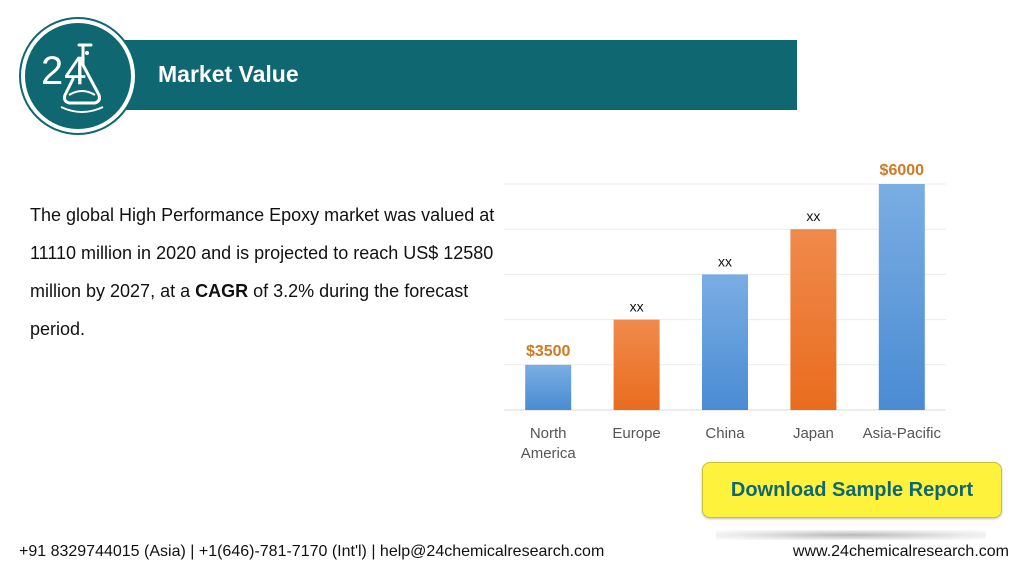  I want to click on footer-website-link: www.24chemicalresearch.com, so click(900, 551).